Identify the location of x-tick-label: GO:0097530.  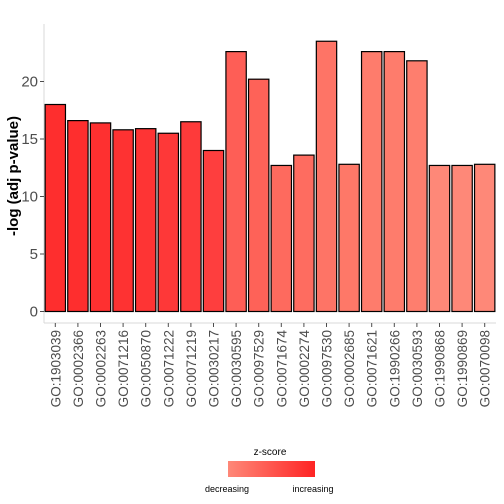
(327, 368).